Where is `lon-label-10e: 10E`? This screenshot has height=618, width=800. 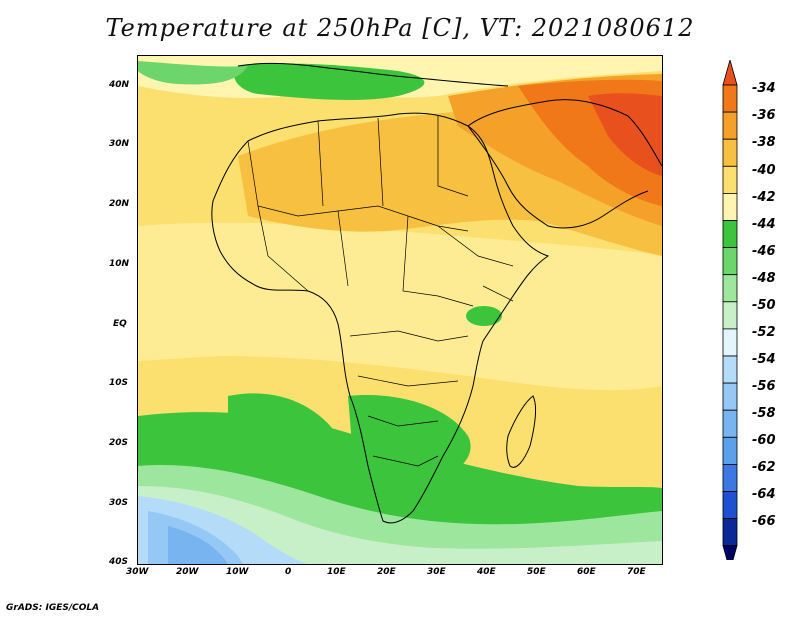 lon-label-10e: 10E is located at coordinates (336, 572).